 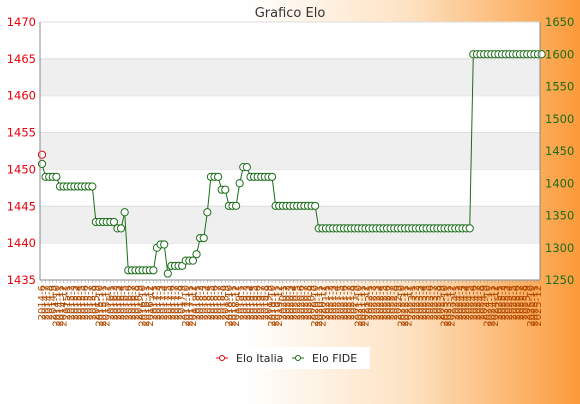 I want to click on x-tick-label: 2020-8, so click(x=308, y=302).